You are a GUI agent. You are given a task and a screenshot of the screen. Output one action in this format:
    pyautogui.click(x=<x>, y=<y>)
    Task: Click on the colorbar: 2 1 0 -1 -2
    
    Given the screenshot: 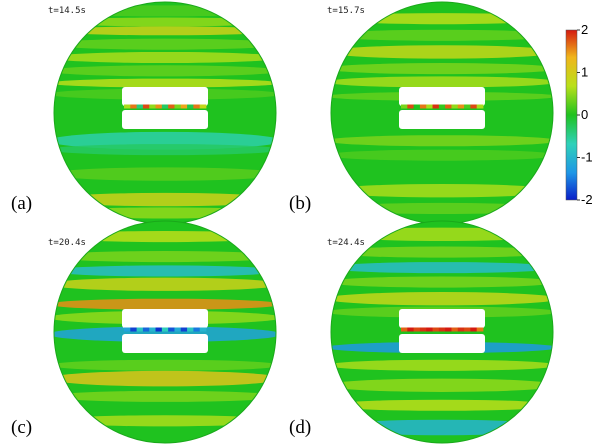 What is the action you would take?
    pyautogui.click(x=579, y=114)
    